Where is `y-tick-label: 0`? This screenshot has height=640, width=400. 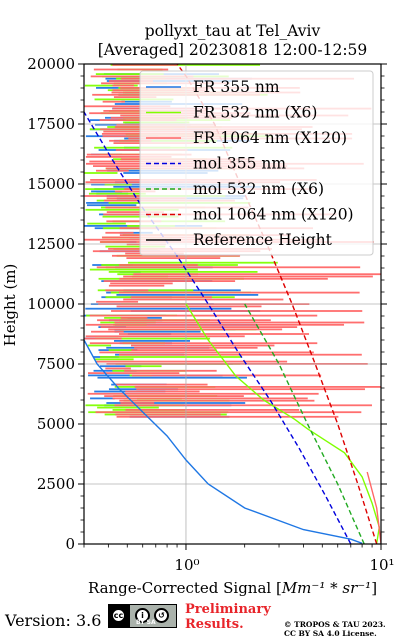
y-tick-label: 0 is located at coordinates (70, 544).